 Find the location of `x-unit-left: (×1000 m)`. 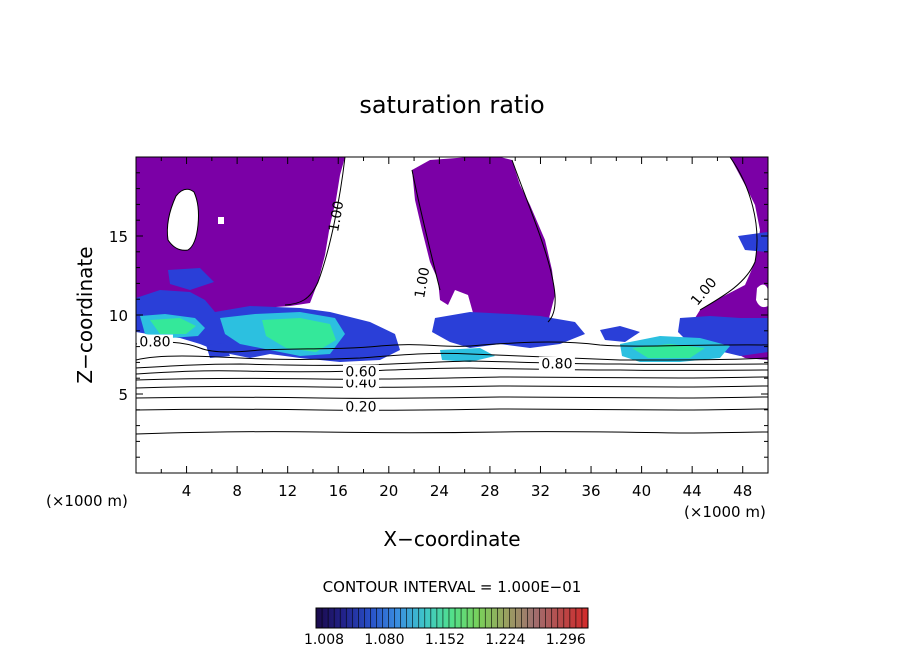

x-unit-left: (×1000 m) is located at coordinates (87, 501).